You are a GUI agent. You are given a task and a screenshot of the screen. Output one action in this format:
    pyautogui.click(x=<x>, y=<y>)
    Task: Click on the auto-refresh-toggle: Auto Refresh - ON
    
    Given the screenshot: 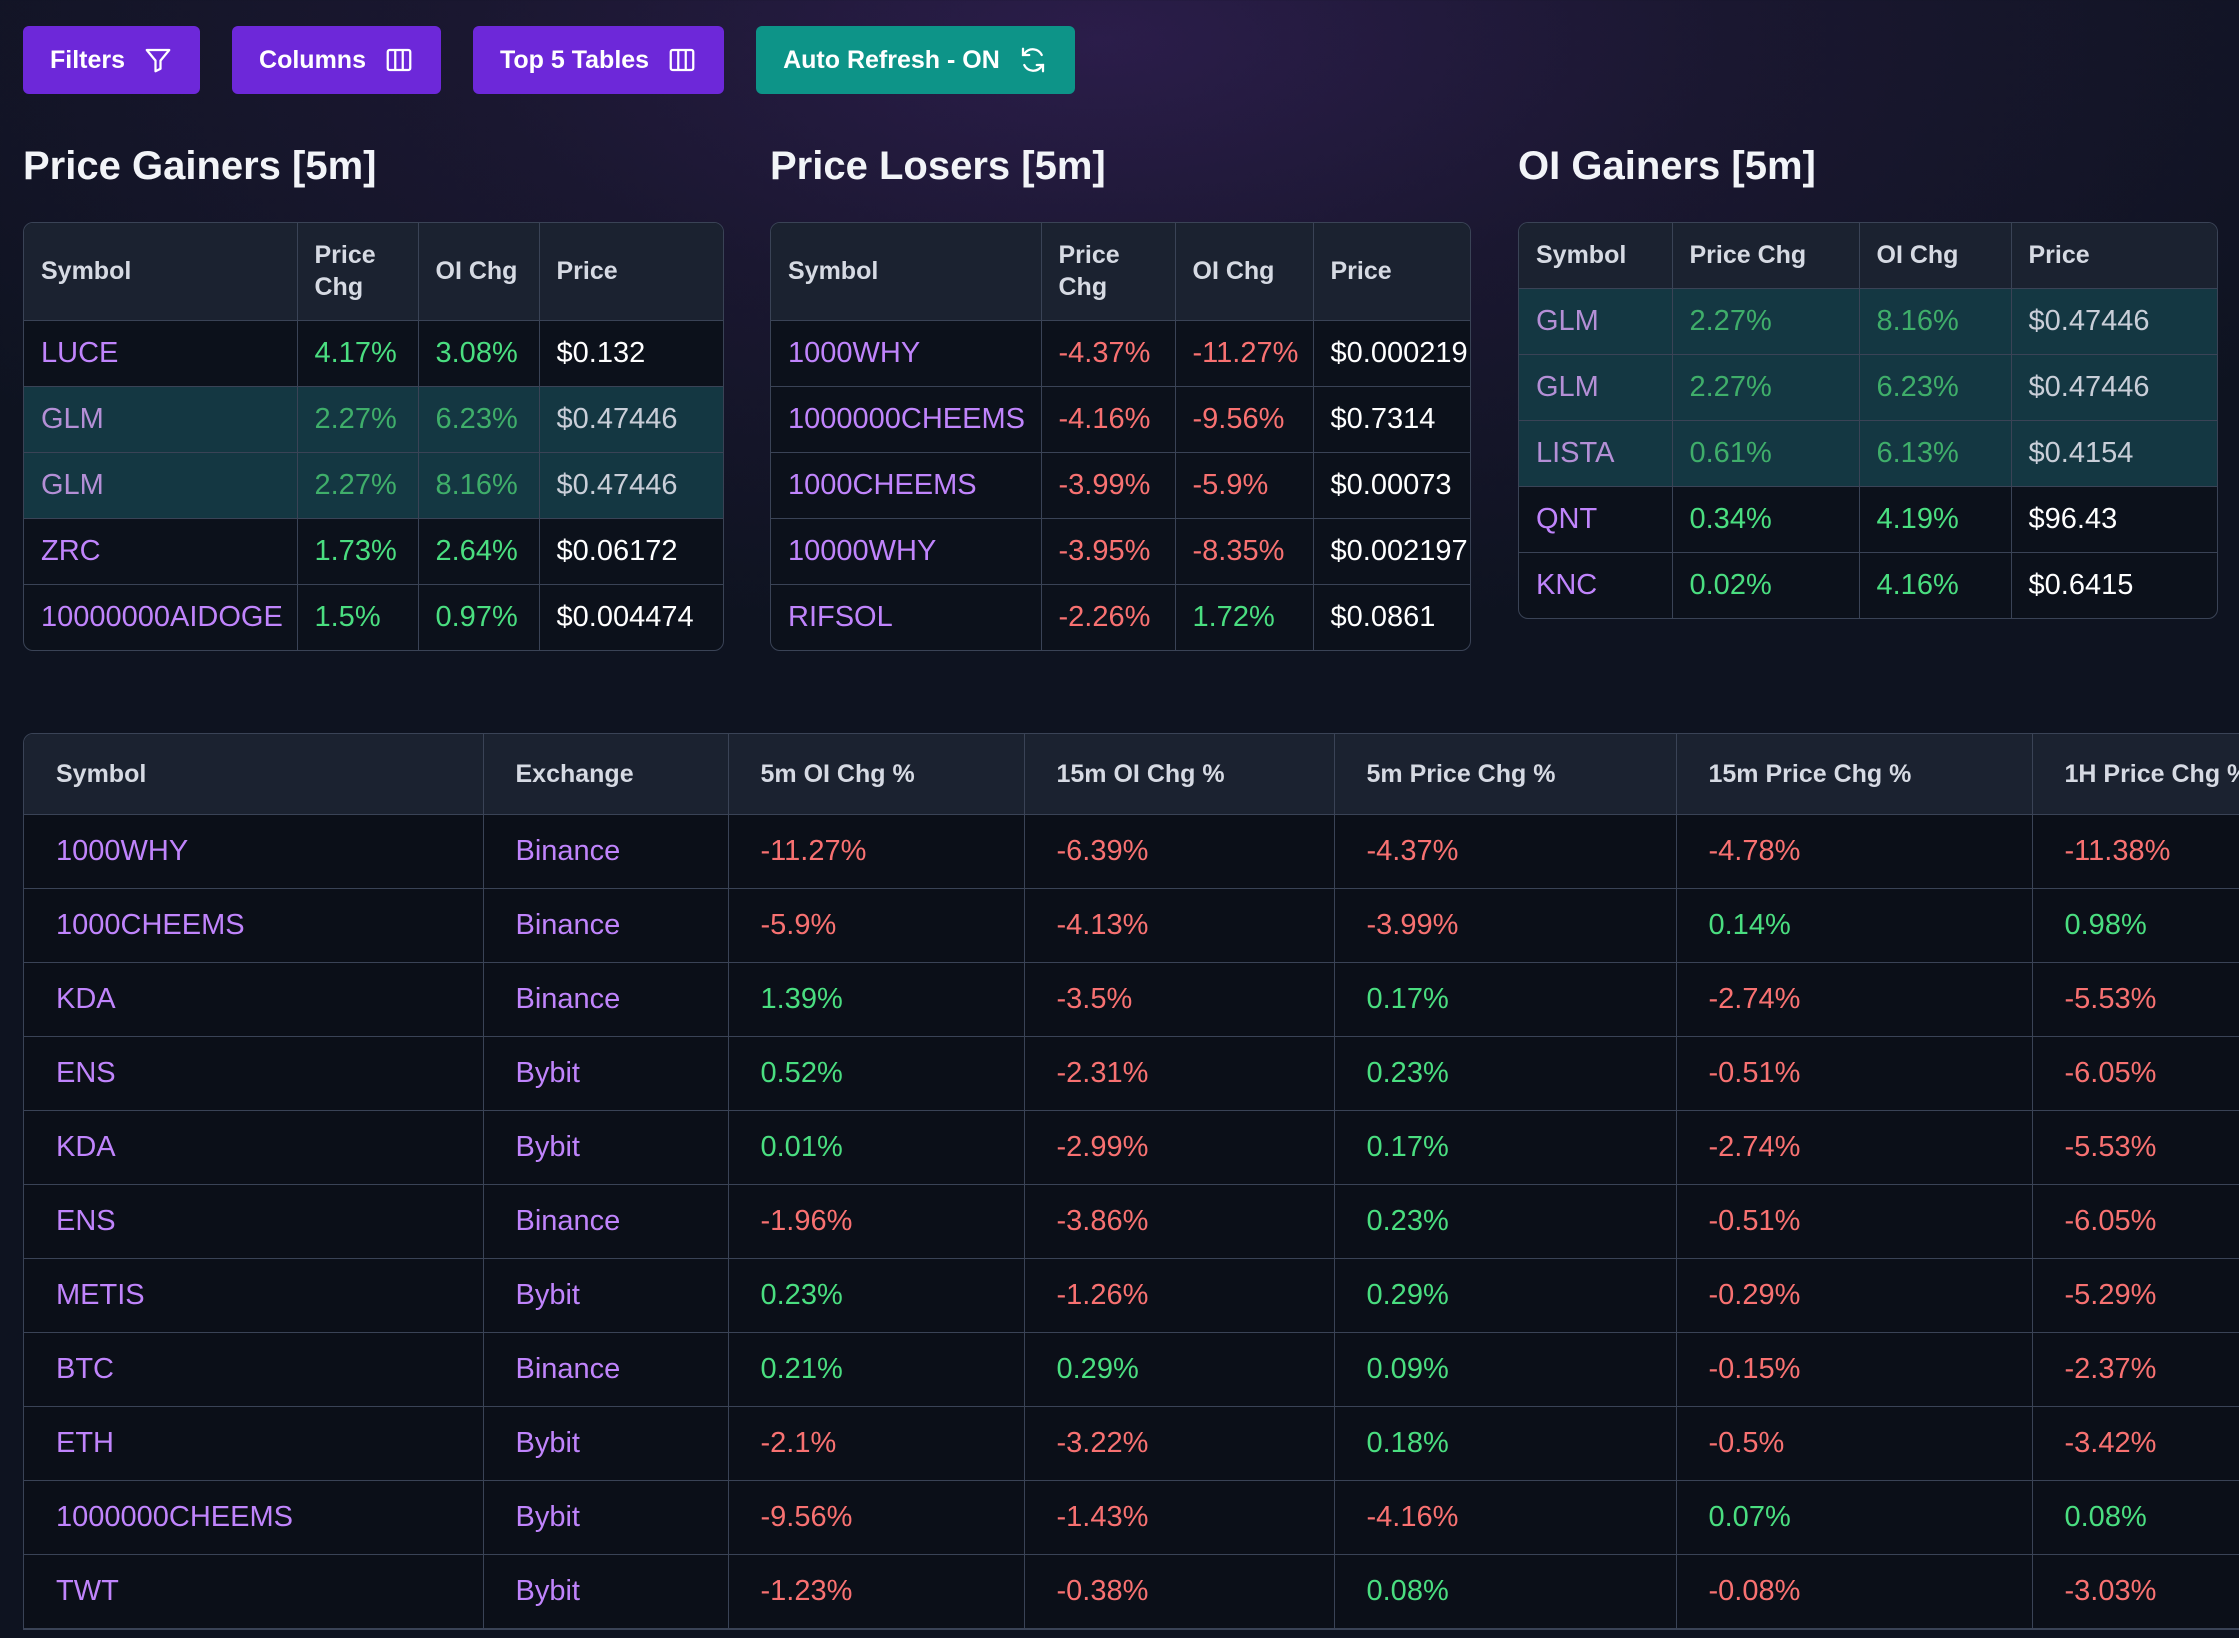 What is the action you would take?
    pyautogui.click(x=915, y=60)
    